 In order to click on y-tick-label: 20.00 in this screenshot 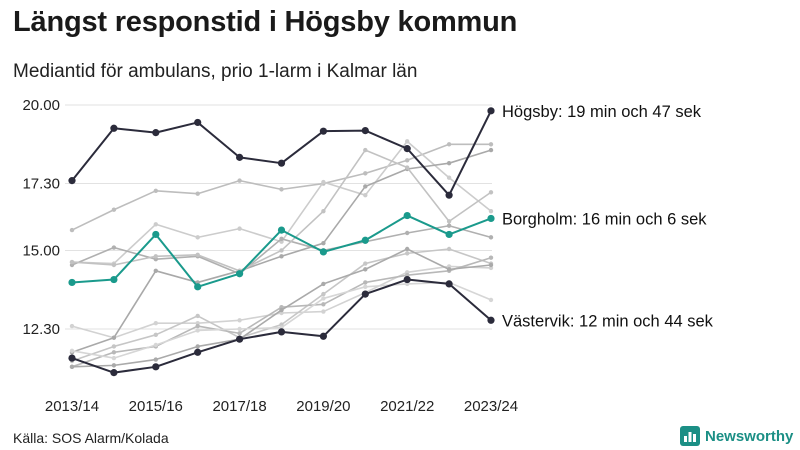, I will do `click(41, 105)`.